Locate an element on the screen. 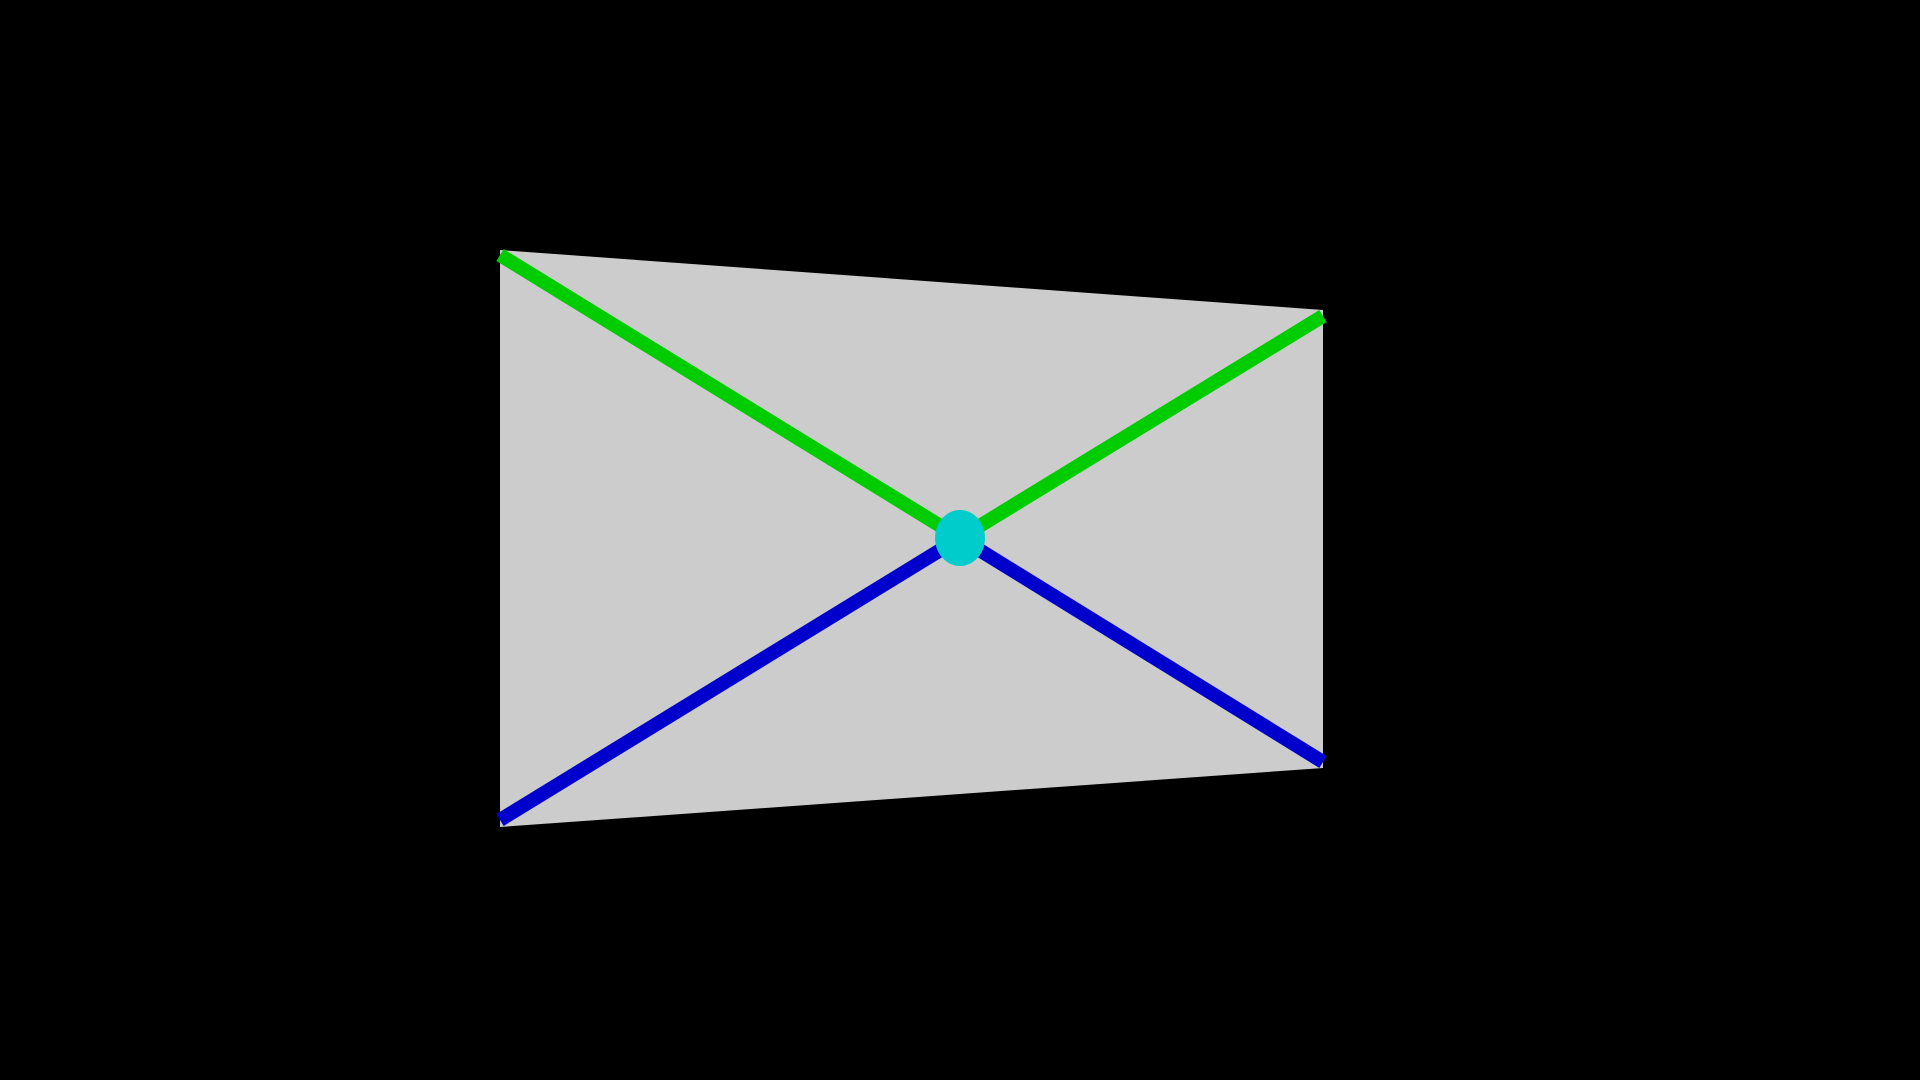 This screenshot has width=1920, height=1080. lower-right-diagonal-segment is located at coordinates (1141, 650).